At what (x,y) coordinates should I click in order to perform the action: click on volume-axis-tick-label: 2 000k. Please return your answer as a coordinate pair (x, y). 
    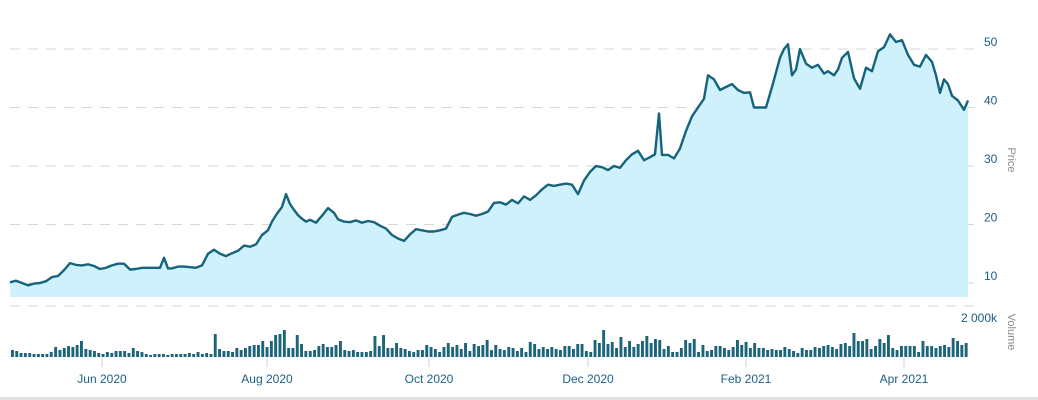
    Looking at the image, I should click on (979, 318).